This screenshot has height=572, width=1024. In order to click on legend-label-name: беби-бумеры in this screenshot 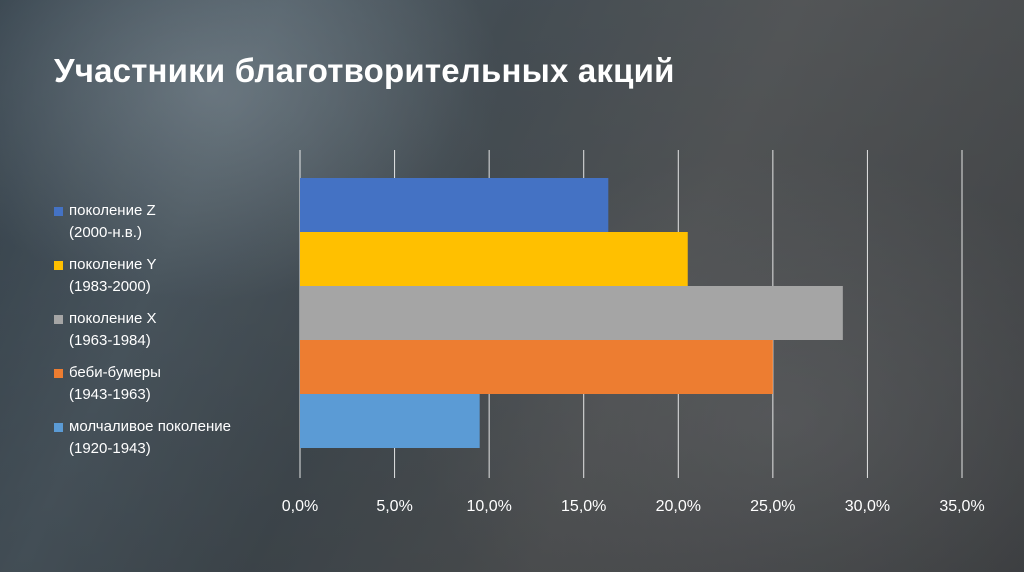, I will do `click(115, 372)`.